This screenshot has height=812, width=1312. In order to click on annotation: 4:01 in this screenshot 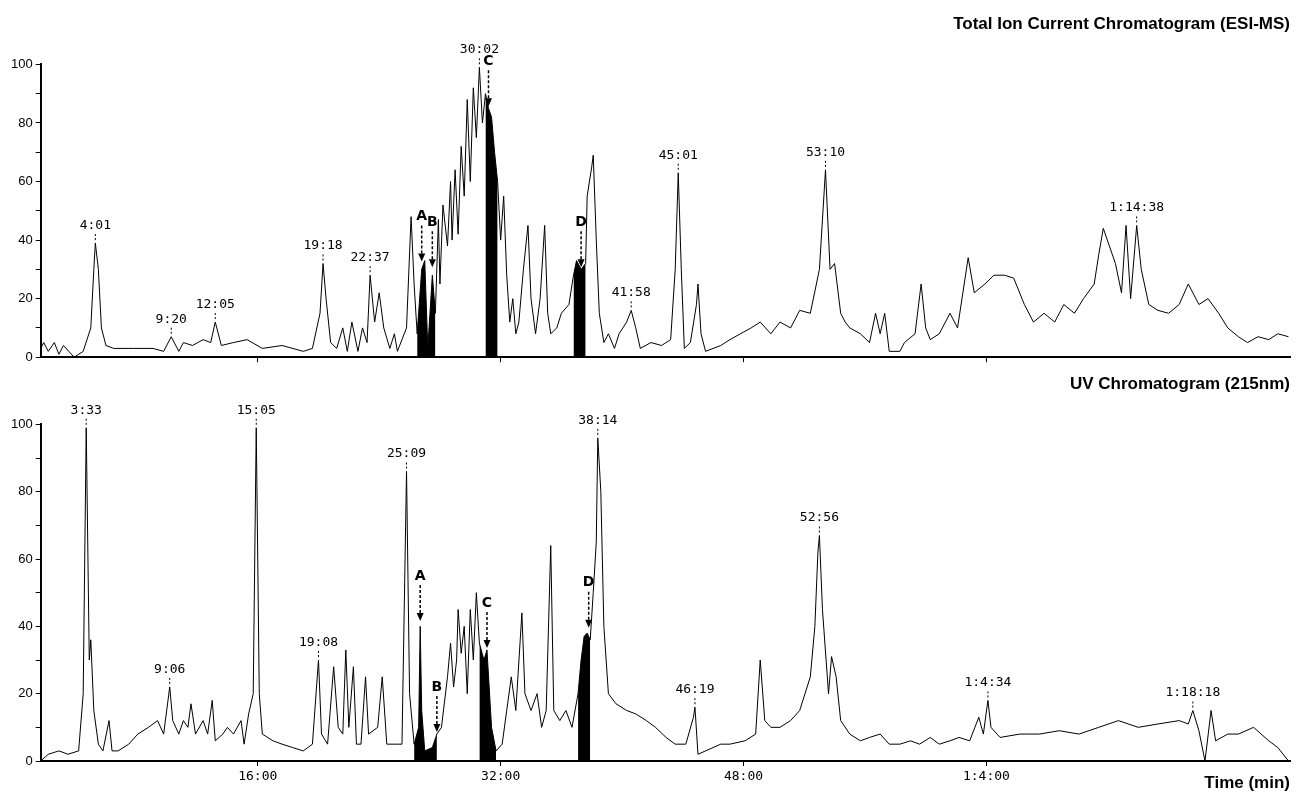, I will do `click(95, 224)`.